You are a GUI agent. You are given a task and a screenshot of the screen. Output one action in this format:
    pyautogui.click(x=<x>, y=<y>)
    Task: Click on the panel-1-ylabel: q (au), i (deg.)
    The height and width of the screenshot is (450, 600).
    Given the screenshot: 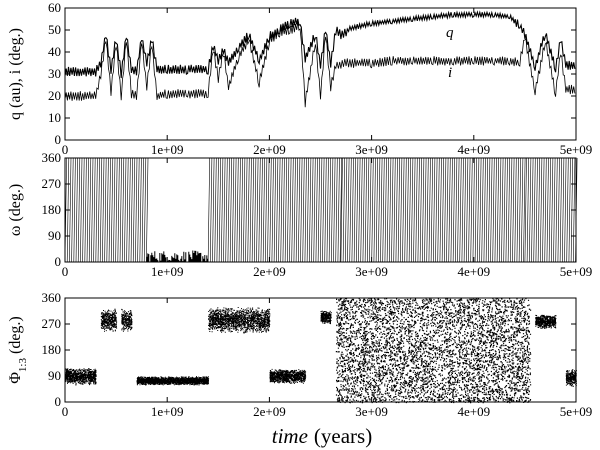 What is the action you would take?
    pyautogui.click(x=15, y=74)
    